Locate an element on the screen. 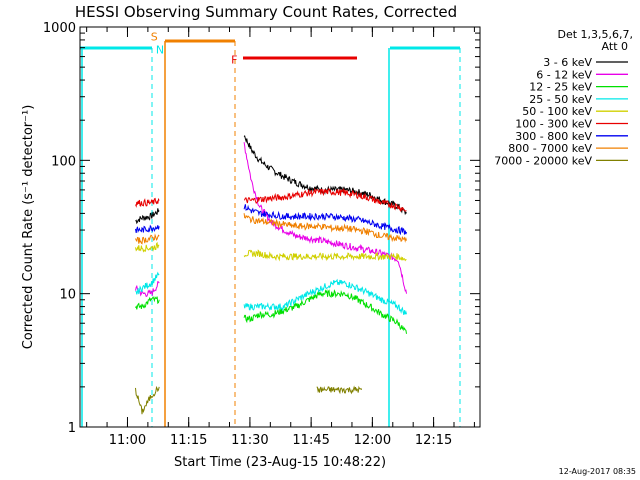 The image size is (640, 480). flag-annotations: SN F is located at coordinates (194, 48).